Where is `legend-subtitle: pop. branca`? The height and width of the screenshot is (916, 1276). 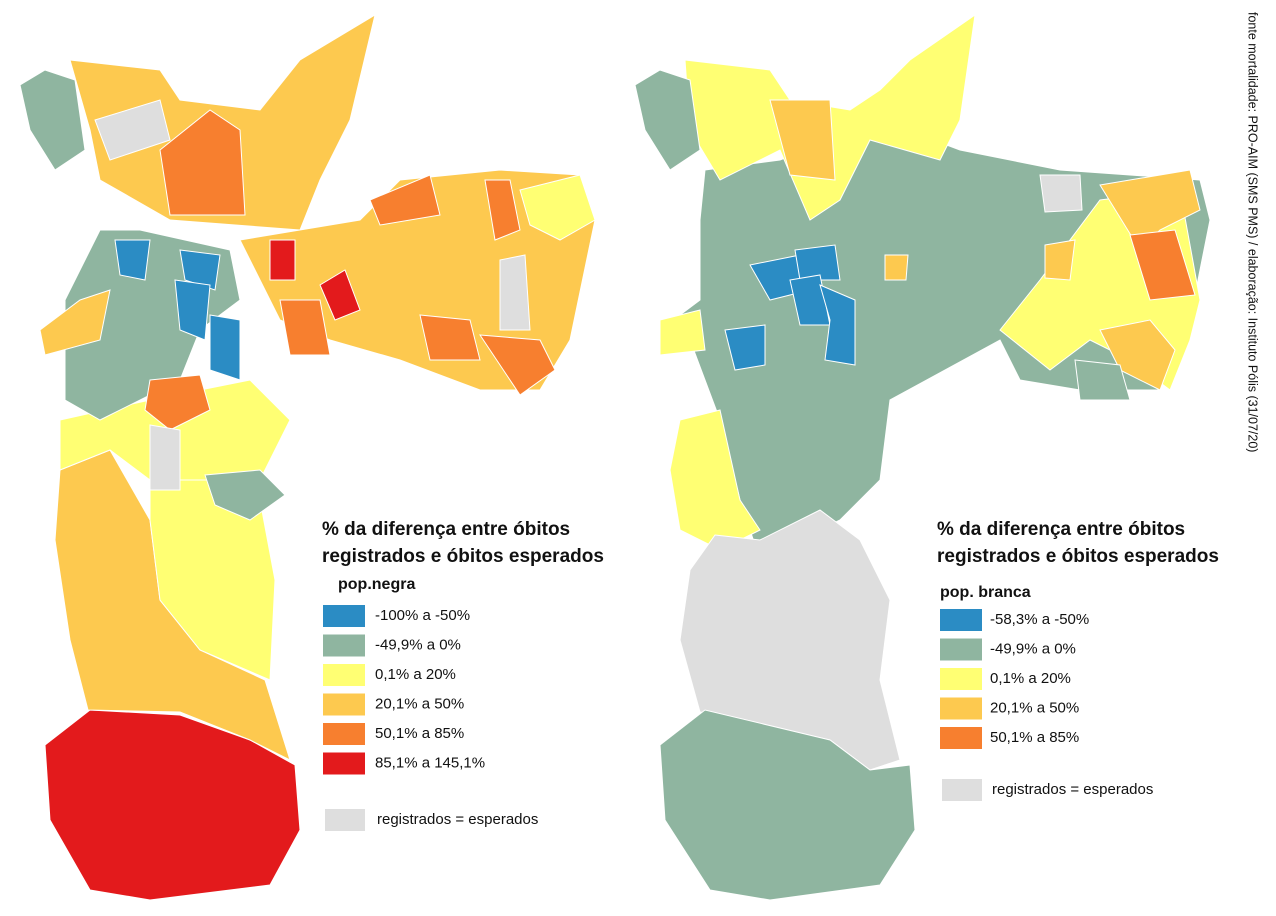
legend-subtitle: pop. branca is located at coordinates (985, 592).